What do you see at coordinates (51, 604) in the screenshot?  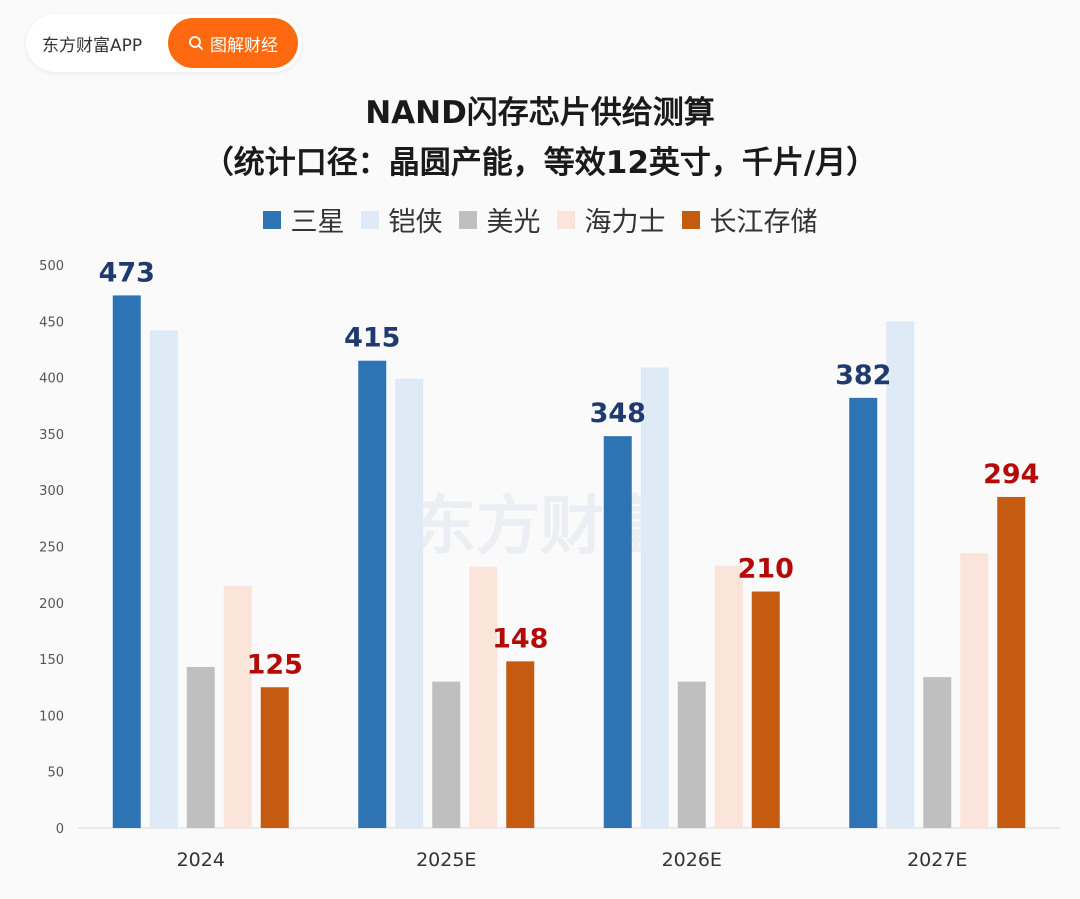 I see `y-tick-label: 200` at bounding box center [51, 604].